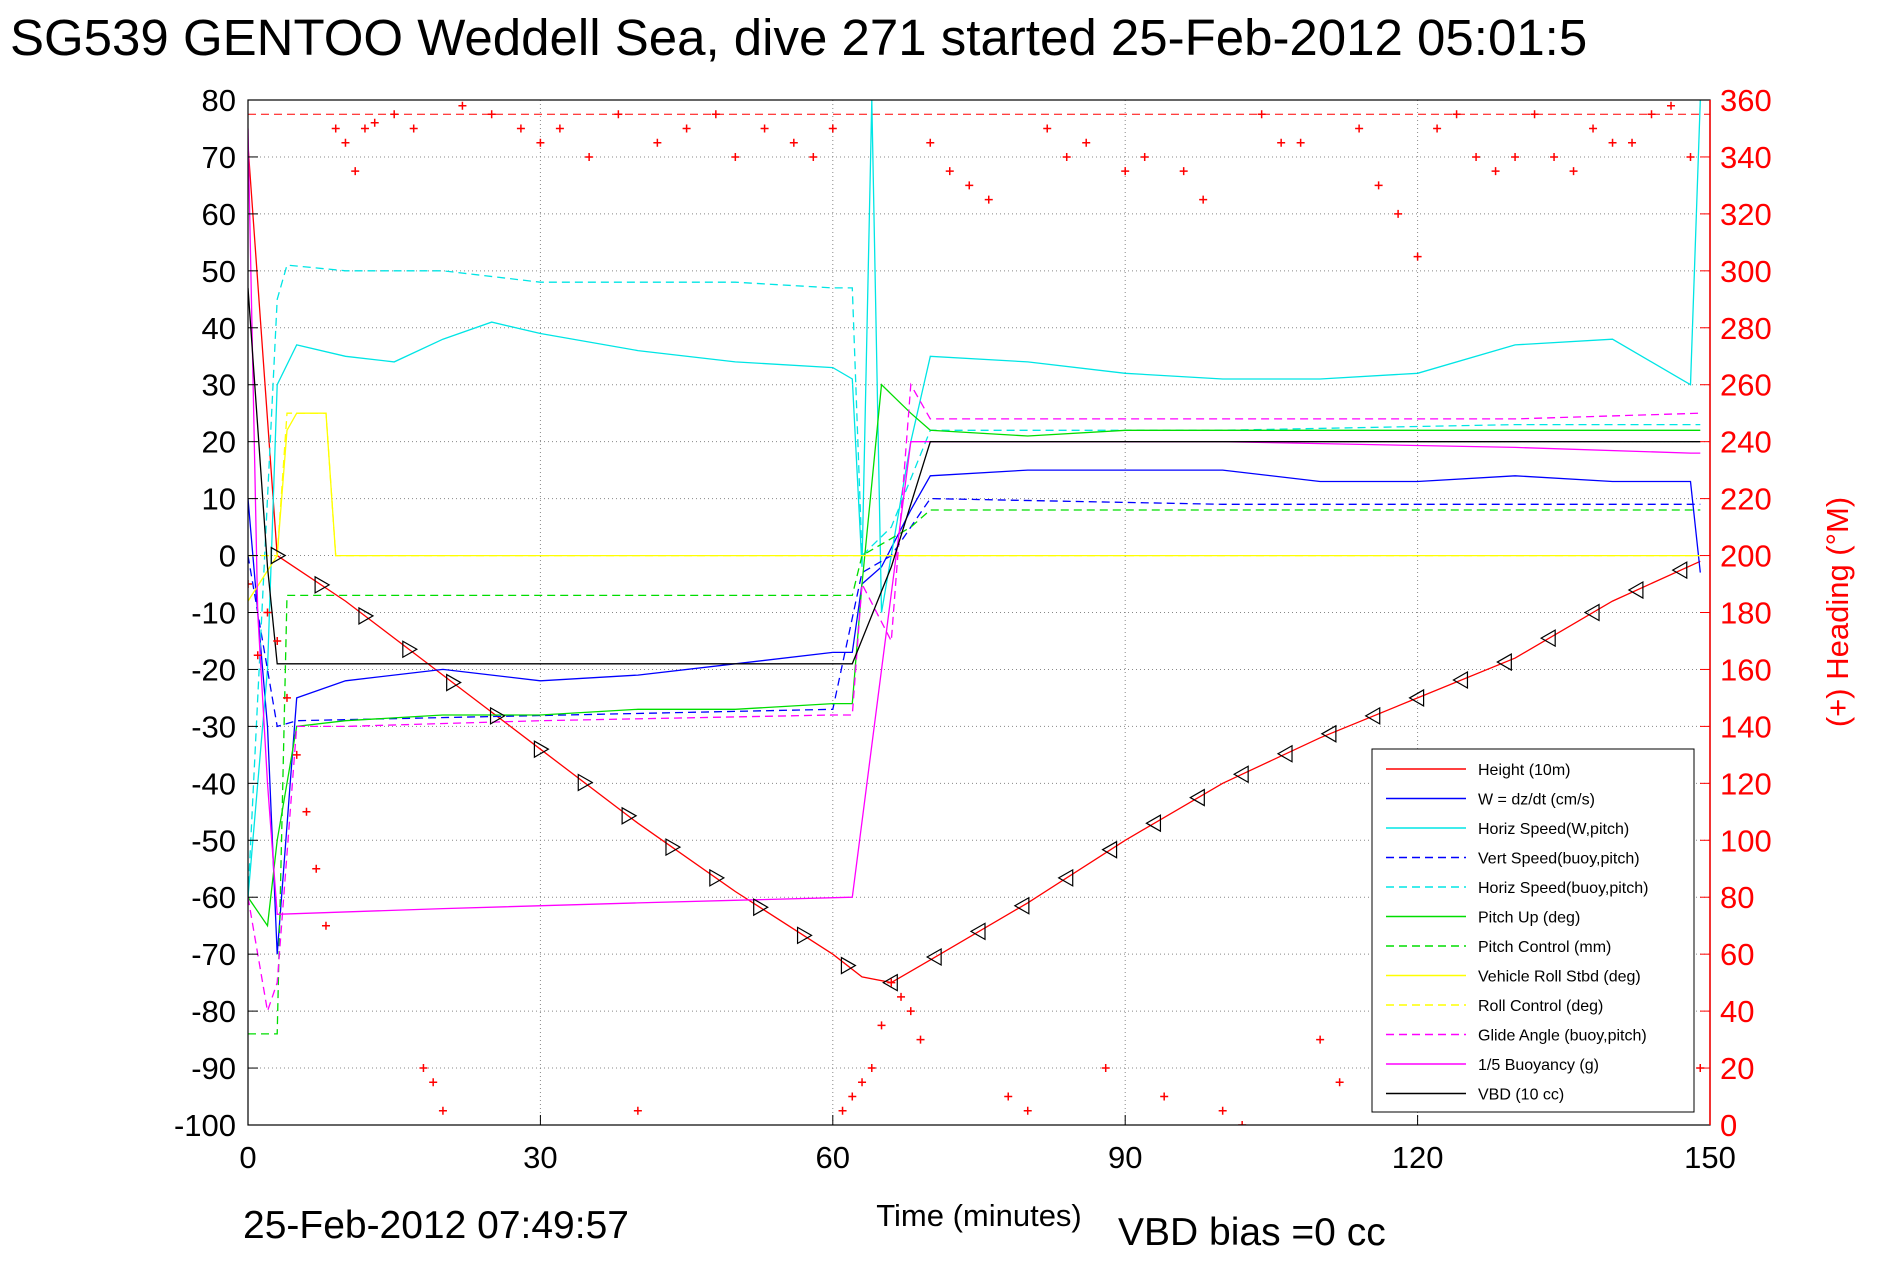 The width and height of the screenshot is (1891, 1262). I want to click on y-tick-label: 10, so click(219, 499).